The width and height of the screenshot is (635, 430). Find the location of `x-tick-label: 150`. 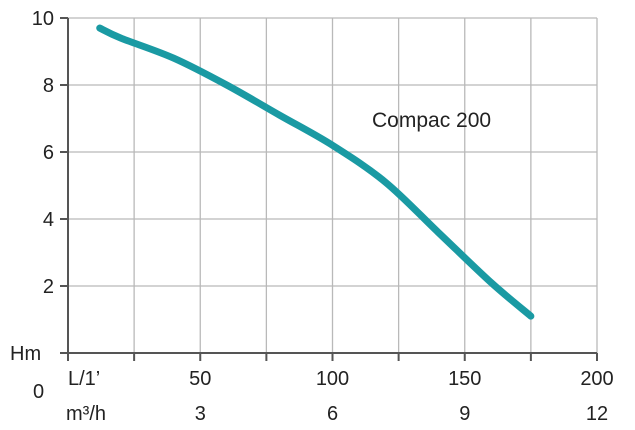

x-tick-label: 150 is located at coordinates (464, 379).